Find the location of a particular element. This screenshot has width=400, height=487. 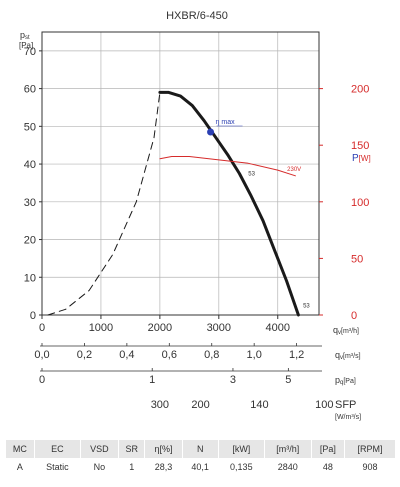

secondary-scale-label: 5 is located at coordinates (288, 380).